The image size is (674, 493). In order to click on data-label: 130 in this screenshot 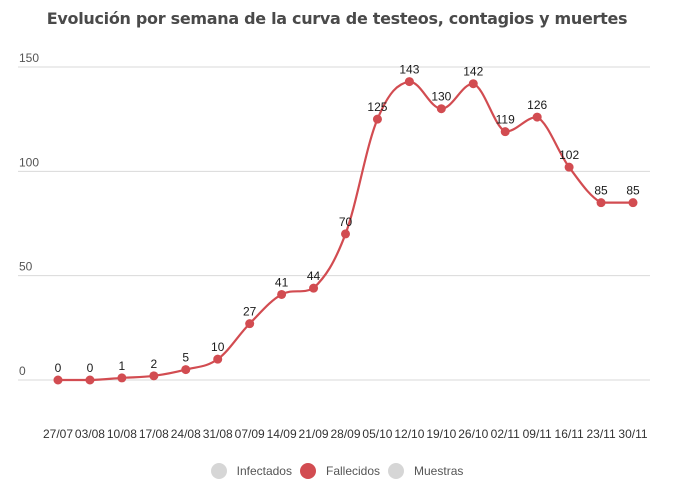, I will do `click(441, 97)`.